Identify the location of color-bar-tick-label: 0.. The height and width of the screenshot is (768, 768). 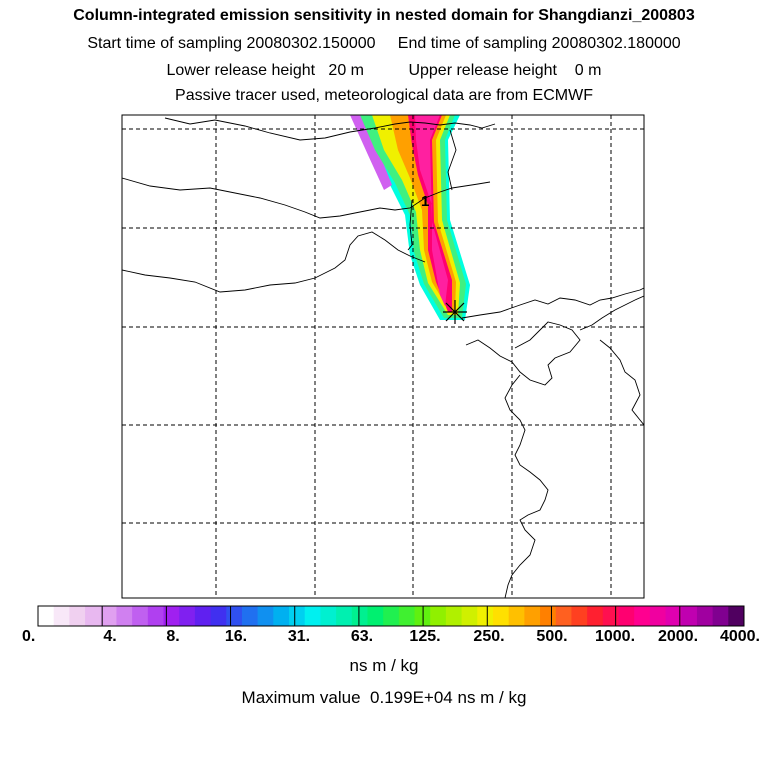
(29, 636).